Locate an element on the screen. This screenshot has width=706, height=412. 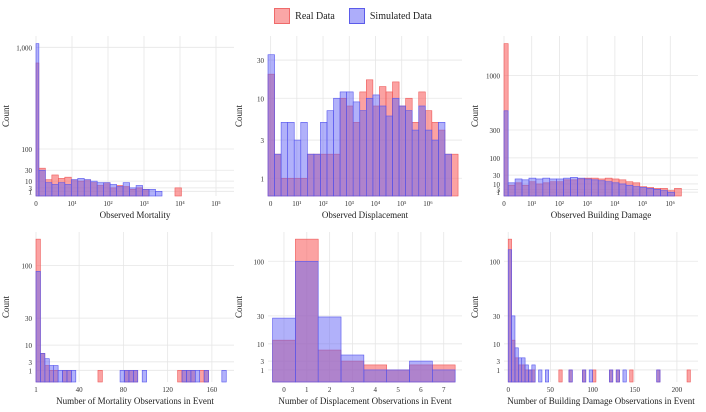
x-tick-label: 10¹ is located at coordinates (531, 204).